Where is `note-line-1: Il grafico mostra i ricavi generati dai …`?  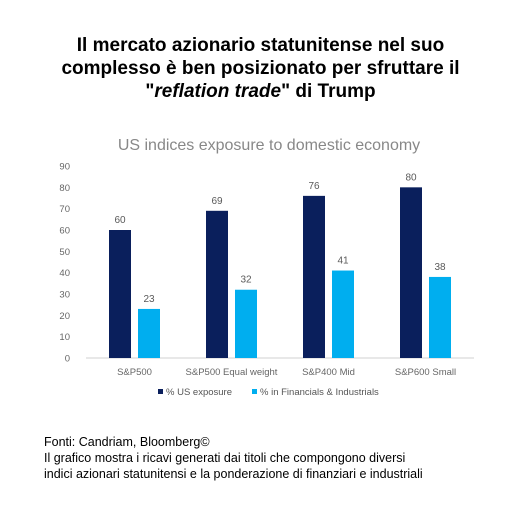 note-line-1: Il grafico mostra i ricavi generati dai … is located at coordinates (225, 458).